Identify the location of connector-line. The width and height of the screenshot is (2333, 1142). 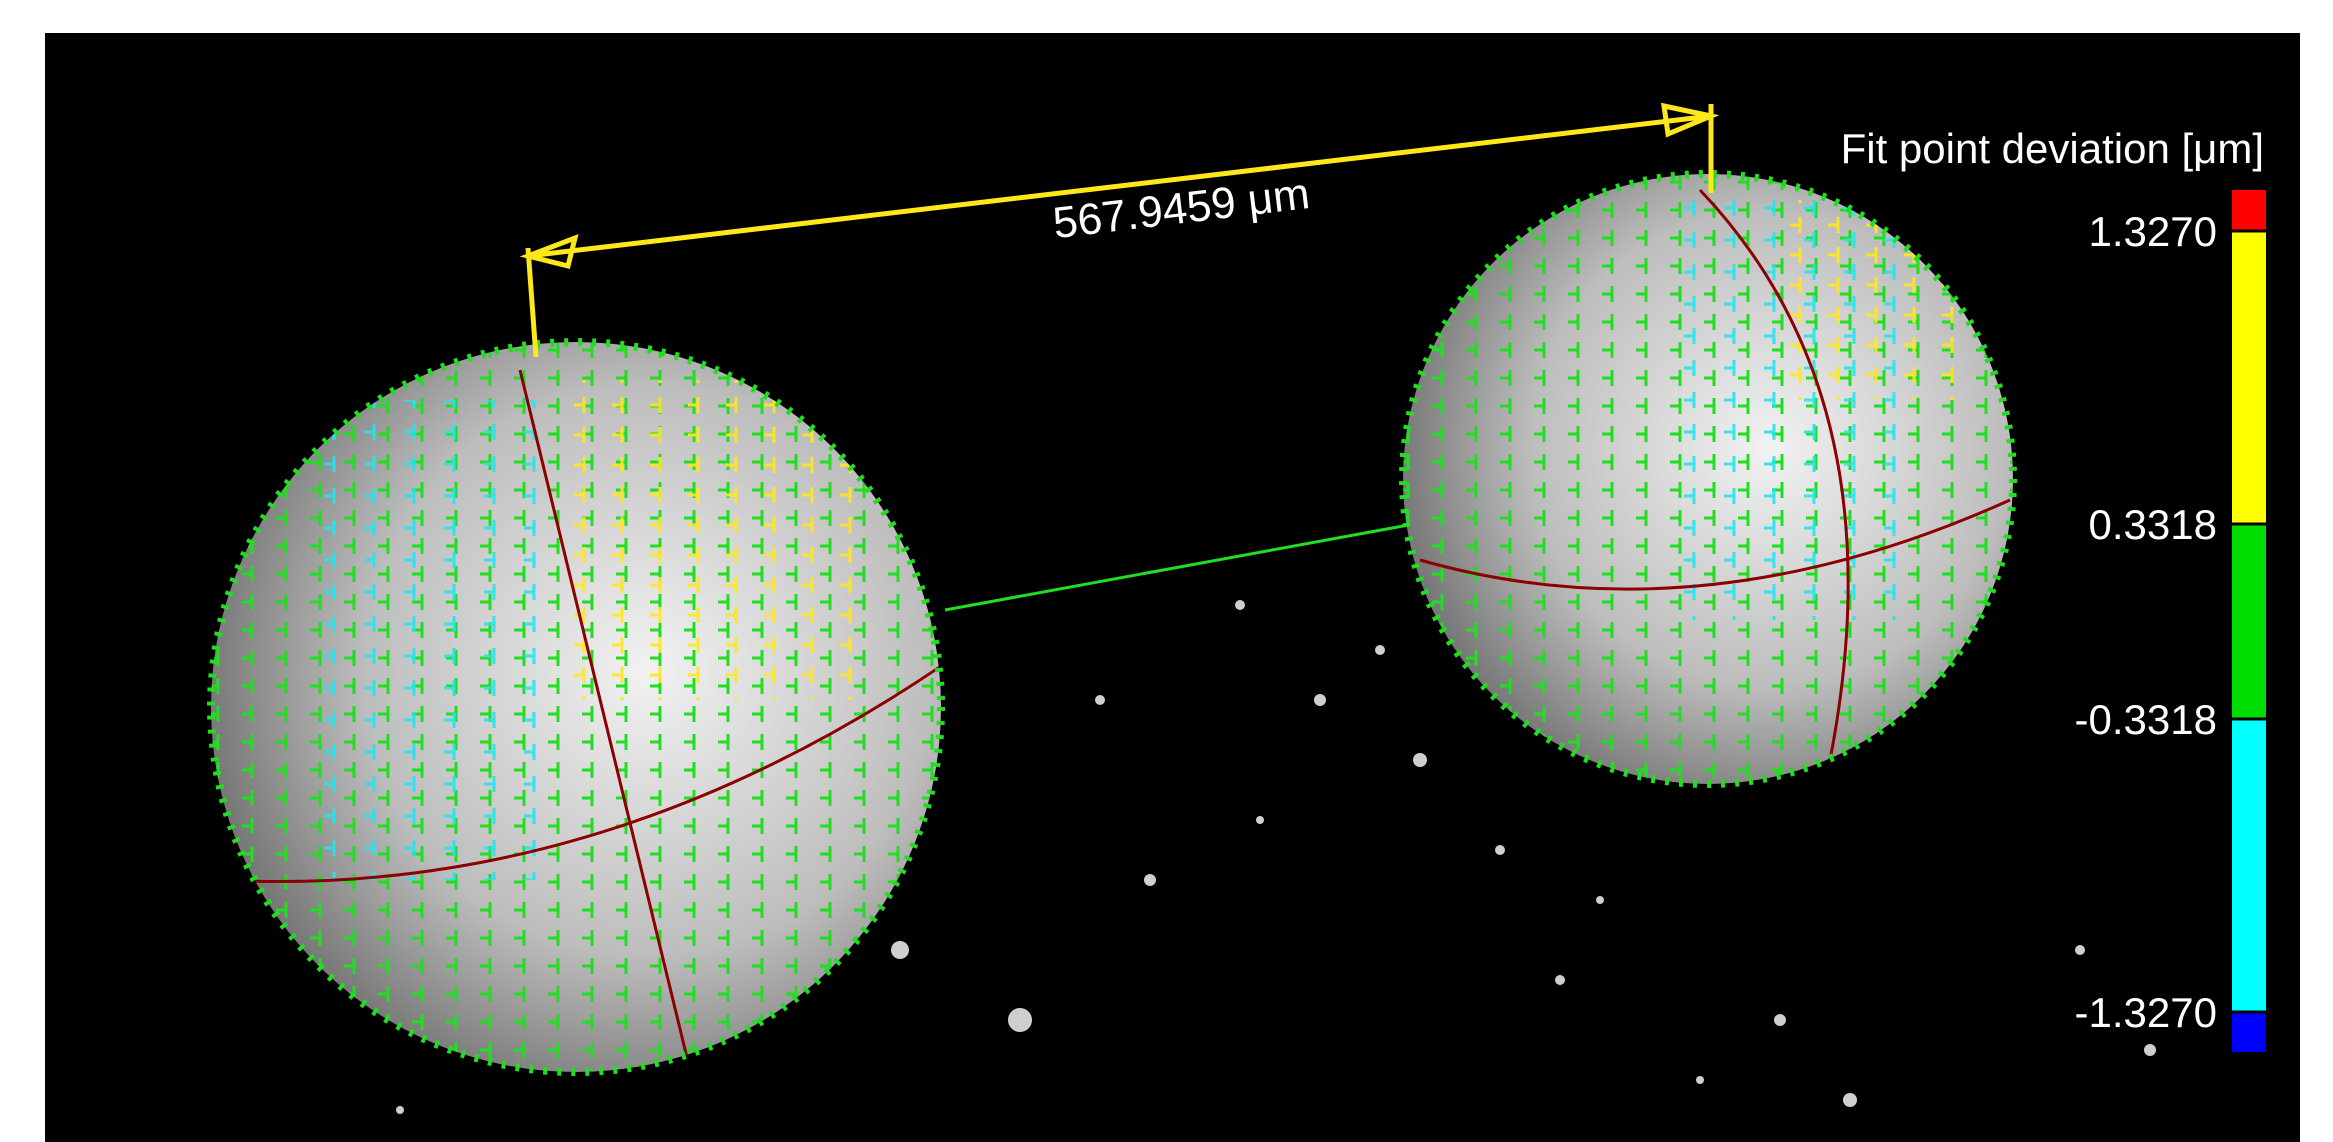
(1179, 567).